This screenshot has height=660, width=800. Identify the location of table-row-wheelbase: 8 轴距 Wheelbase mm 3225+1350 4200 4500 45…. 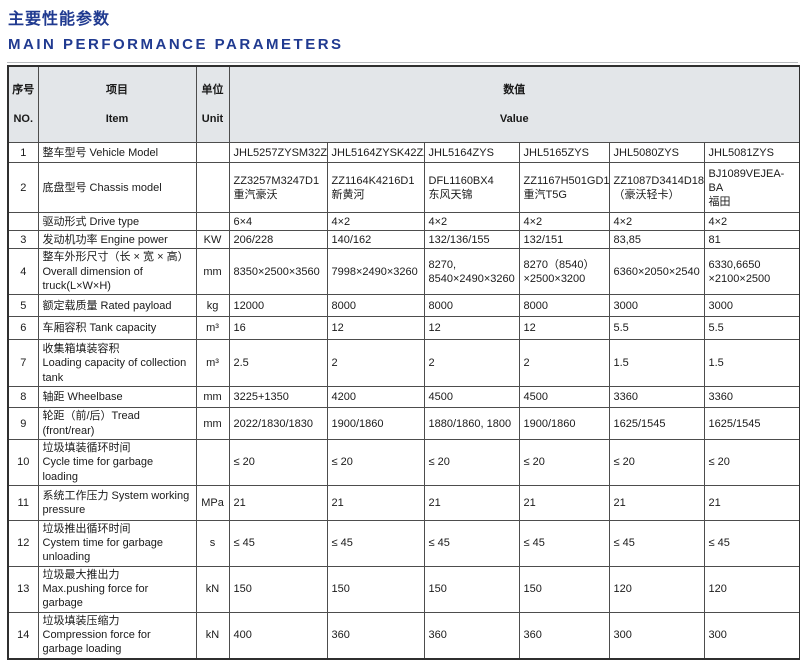
(403, 397).